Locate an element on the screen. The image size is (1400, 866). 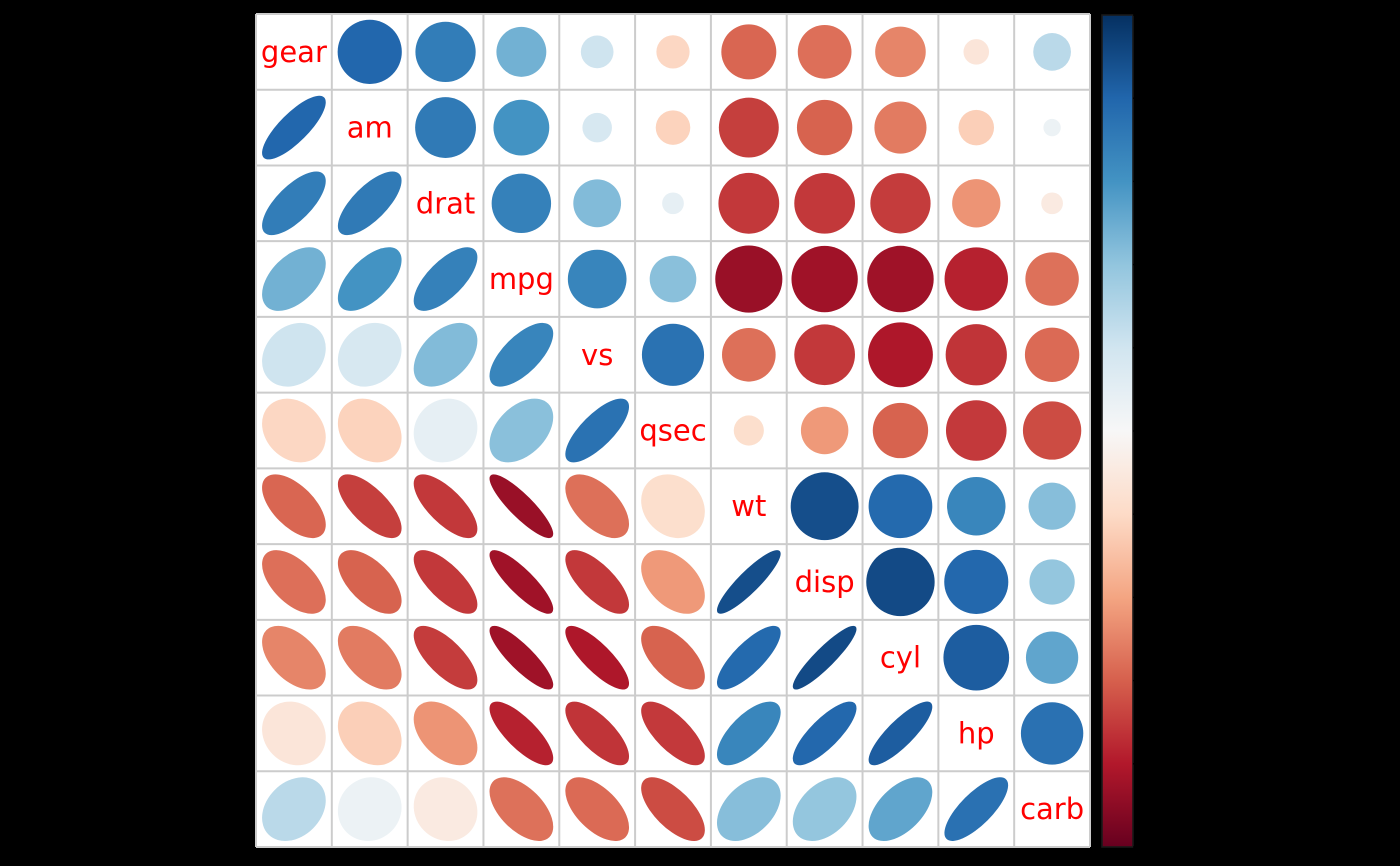
corr-circle-am-carb is located at coordinates (1052, 127).